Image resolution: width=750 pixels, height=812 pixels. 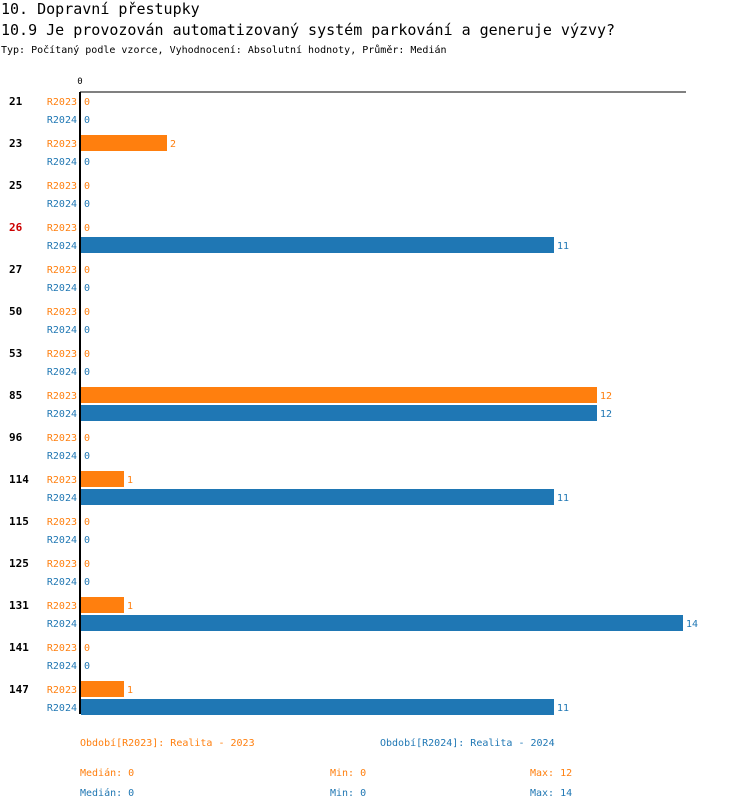 What do you see at coordinates (551, 793) in the screenshot?
I see `max-r2024: Max: 14` at bounding box center [551, 793].